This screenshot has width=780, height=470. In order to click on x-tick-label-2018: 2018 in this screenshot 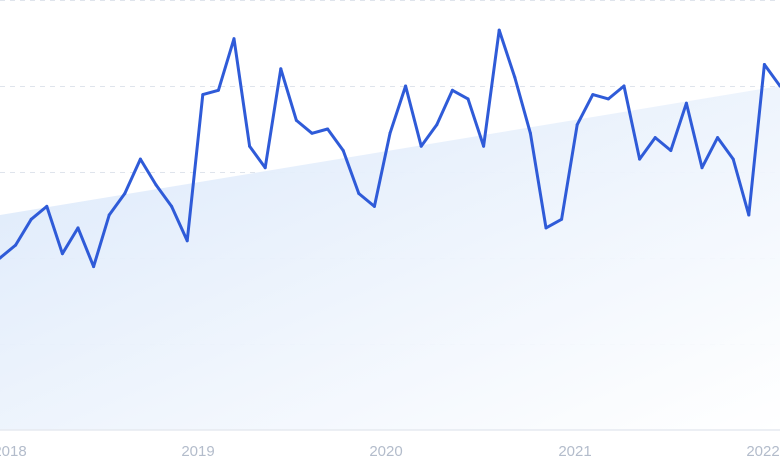, I will do `click(13, 451)`.